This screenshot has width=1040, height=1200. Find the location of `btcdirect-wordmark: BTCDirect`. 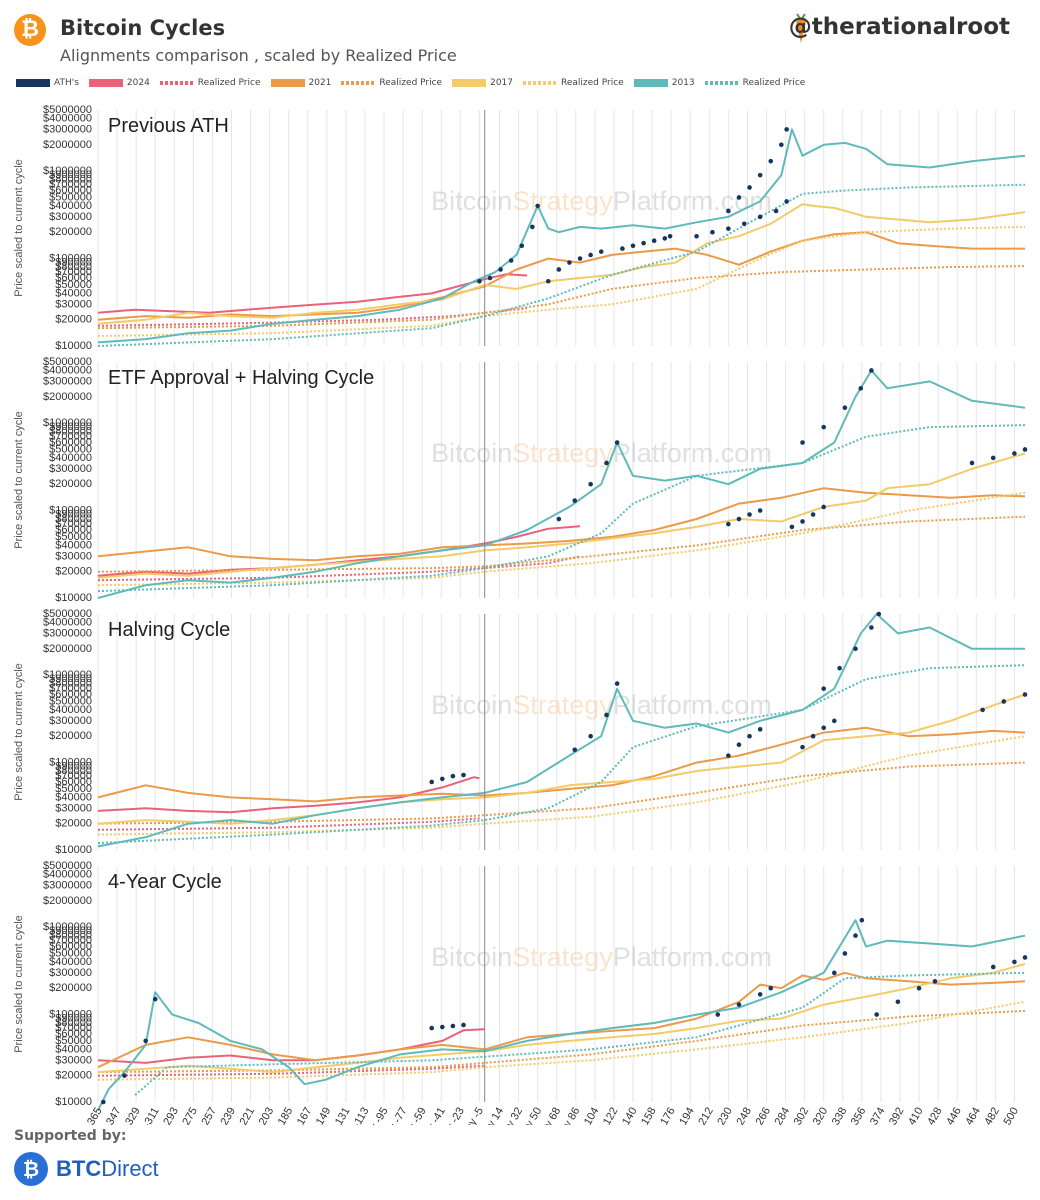

btcdirect-wordmark: BTCDirect is located at coordinates (107, 1168).